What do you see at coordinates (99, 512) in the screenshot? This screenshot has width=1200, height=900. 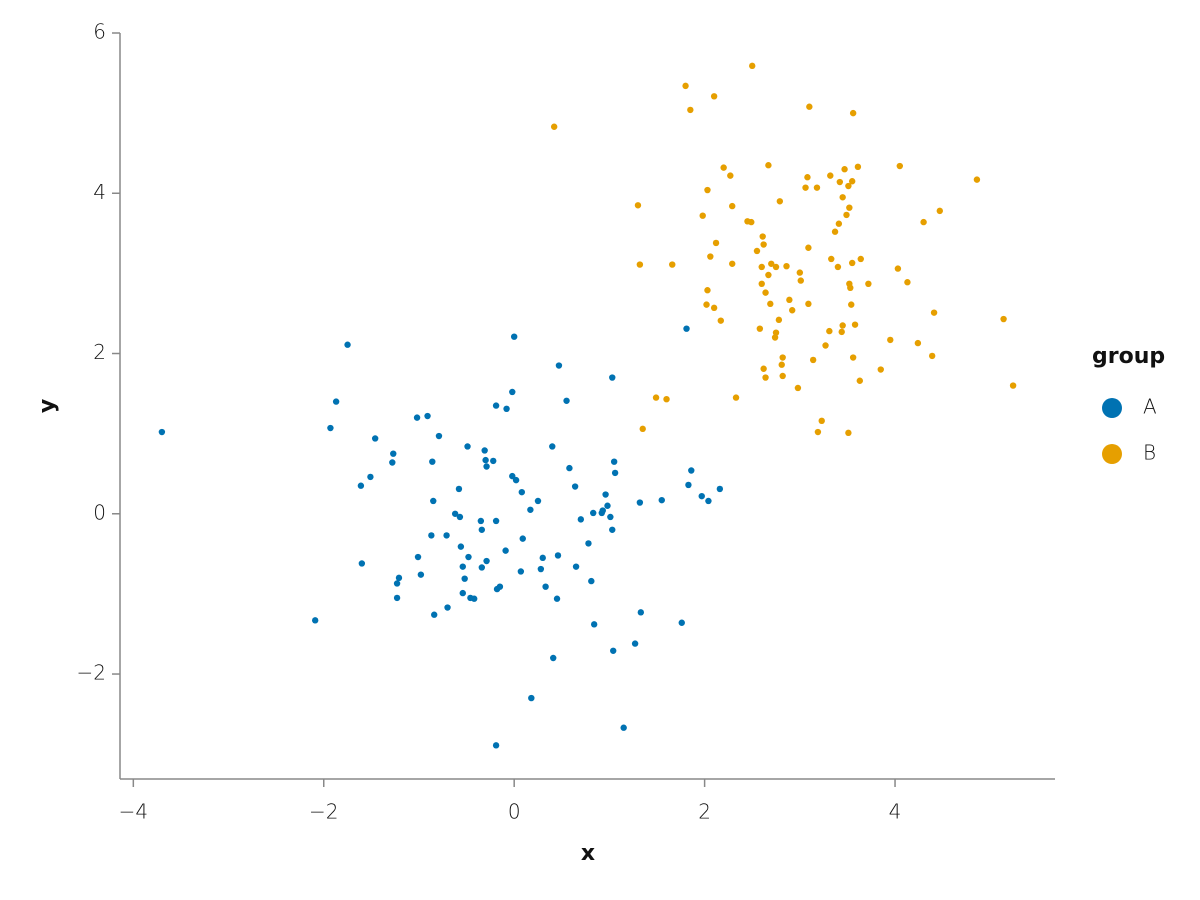 I see `y-tick-label: 0` at bounding box center [99, 512].